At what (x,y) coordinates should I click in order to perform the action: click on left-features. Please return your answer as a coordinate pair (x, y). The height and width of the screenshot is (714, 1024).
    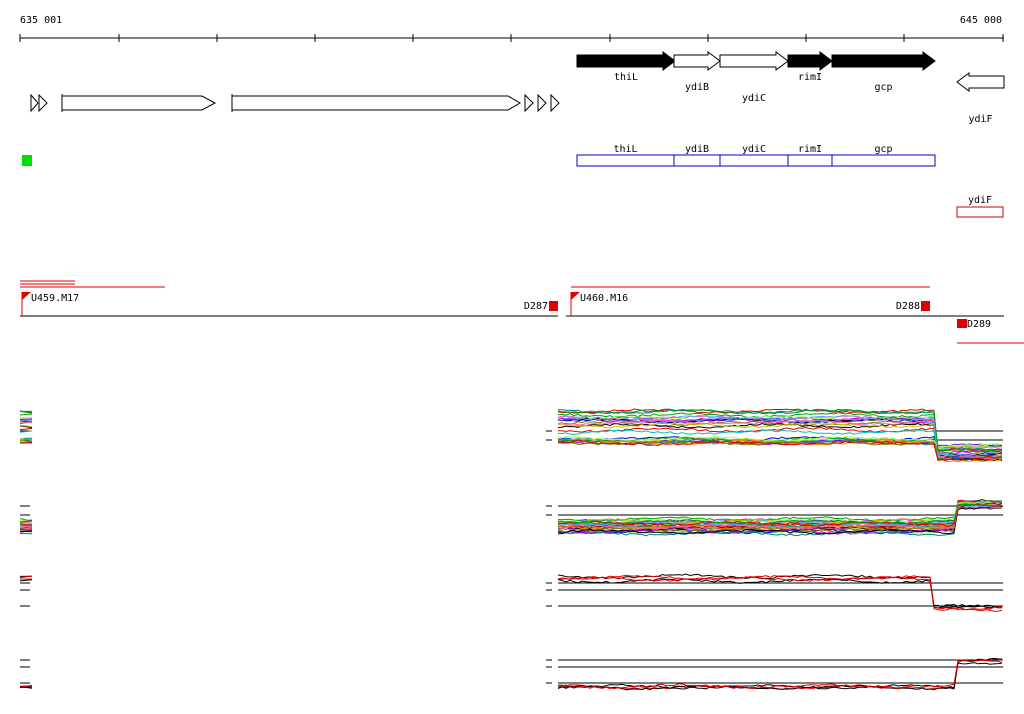
    Looking at the image, I should click on (295, 103).